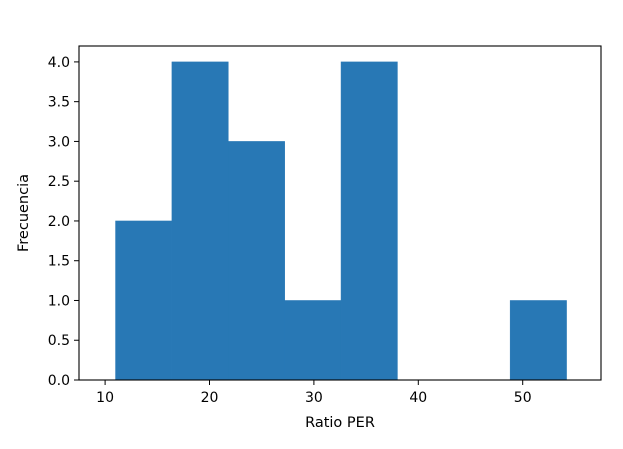 Image resolution: width=623 pixels, height=449 pixels. I want to click on x-tick-label: 20, so click(210, 398).